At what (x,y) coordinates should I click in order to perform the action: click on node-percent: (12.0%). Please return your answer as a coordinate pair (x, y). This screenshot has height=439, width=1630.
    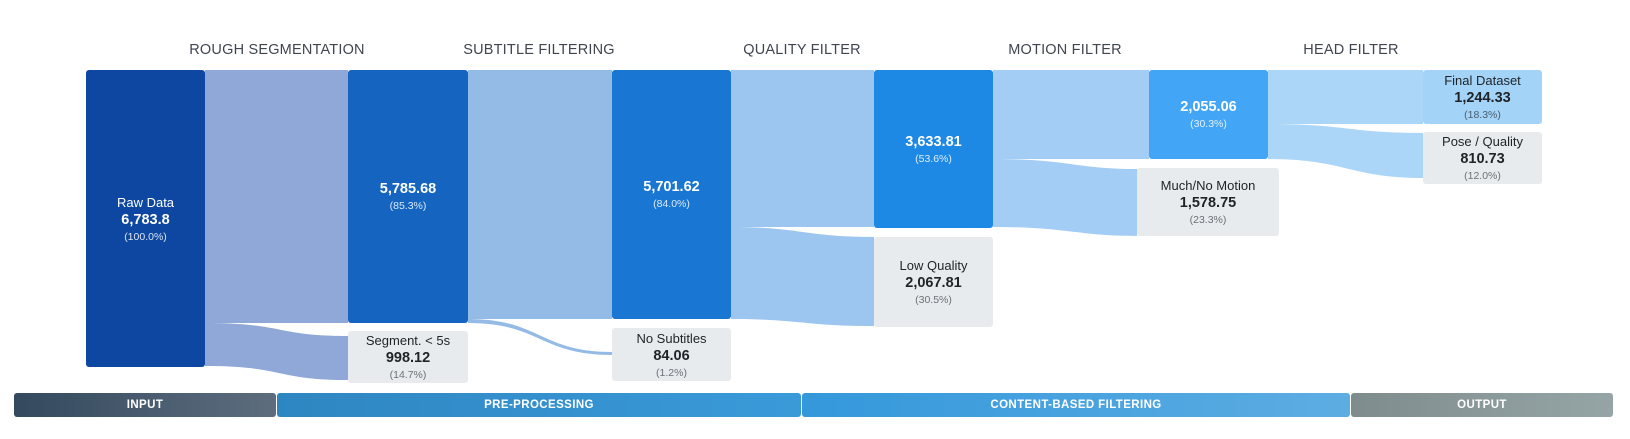
    Looking at the image, I should click on (1482, 176).